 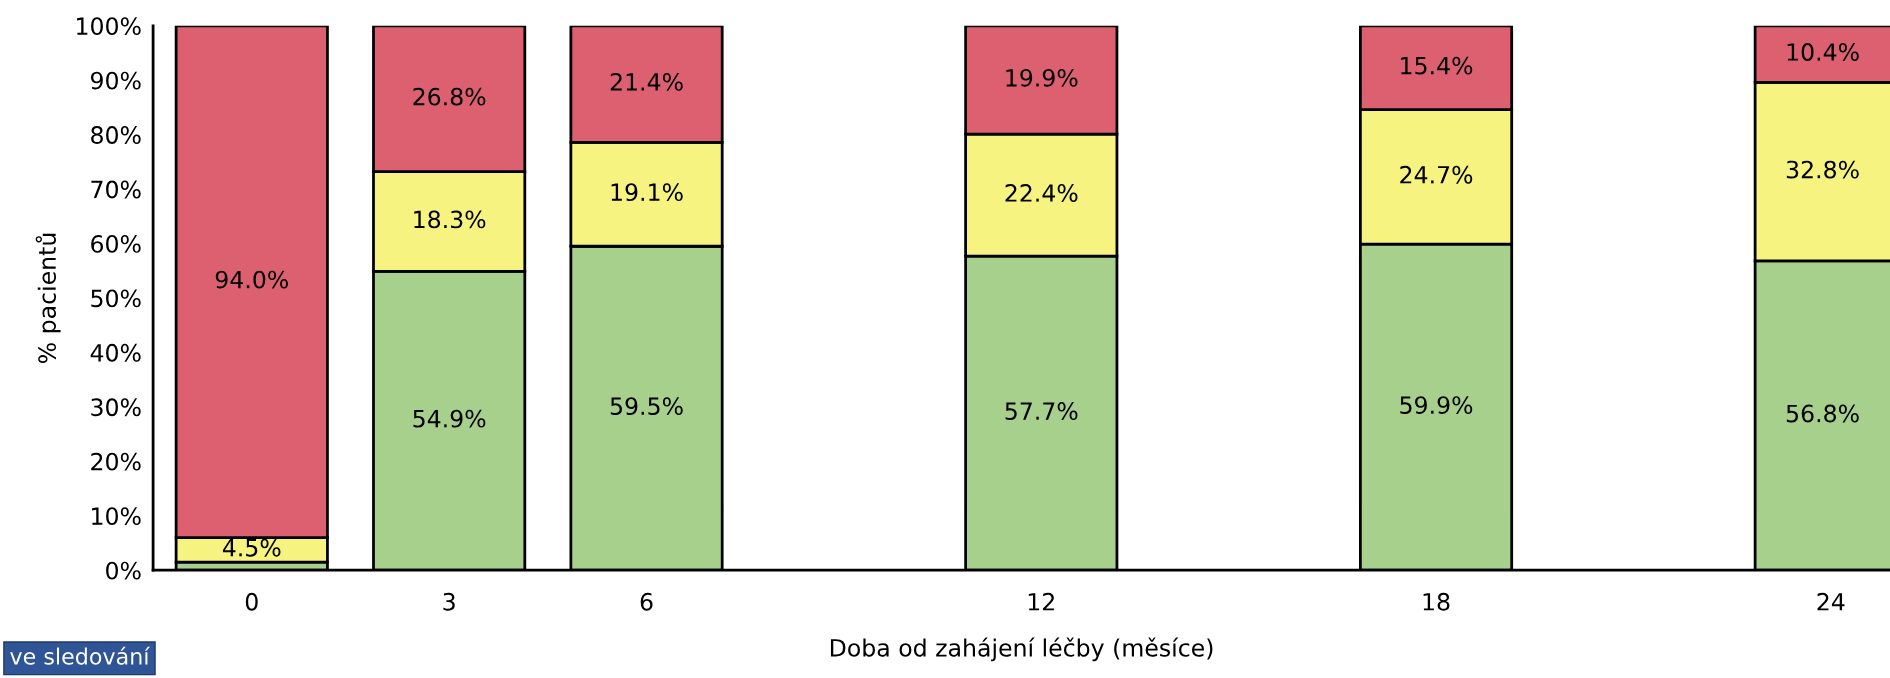 What do you see at coordinates (116, 135) in the screenshot?
I see `y-tick-label: 80%` at bounding box center [116, 135].